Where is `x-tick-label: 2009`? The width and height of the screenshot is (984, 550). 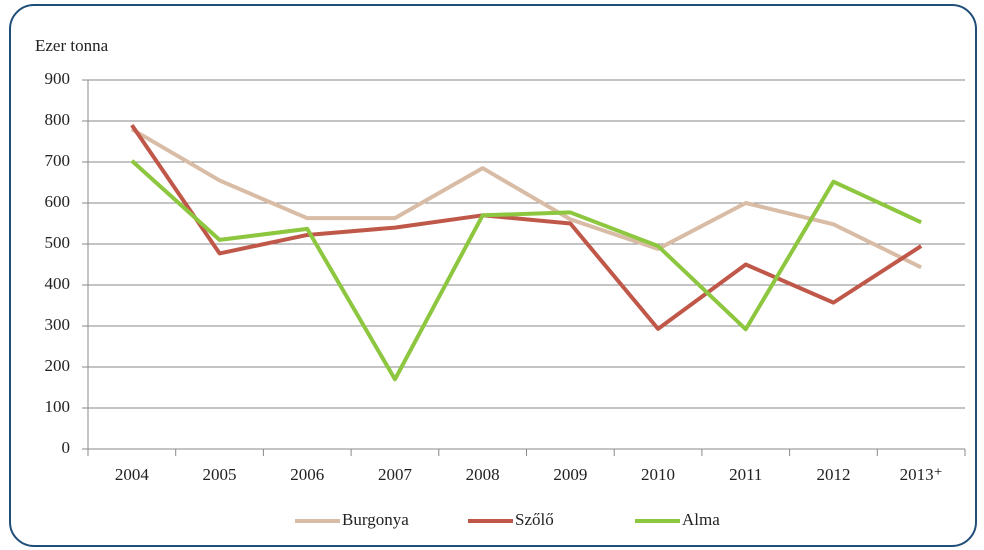 x-tick-label: 2009 is located at coordinates (570, 474).